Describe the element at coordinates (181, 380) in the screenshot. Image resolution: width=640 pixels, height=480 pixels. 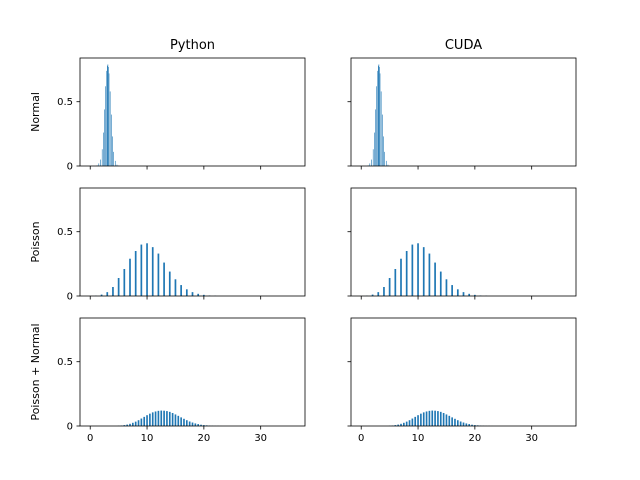
I see `panel-3-1: 0 10 20 30 0 0.5` at that location.